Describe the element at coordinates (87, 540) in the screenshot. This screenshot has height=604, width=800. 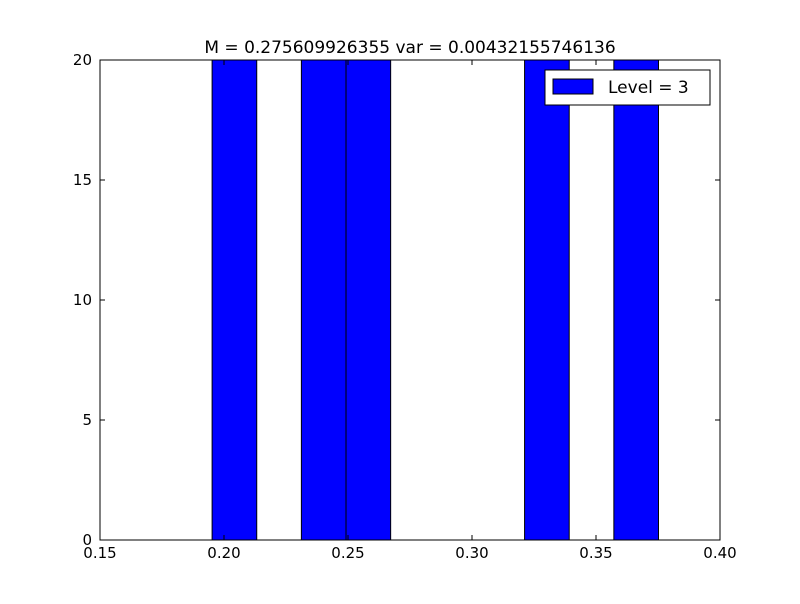
I see `y-tick-label: 0` at that location.